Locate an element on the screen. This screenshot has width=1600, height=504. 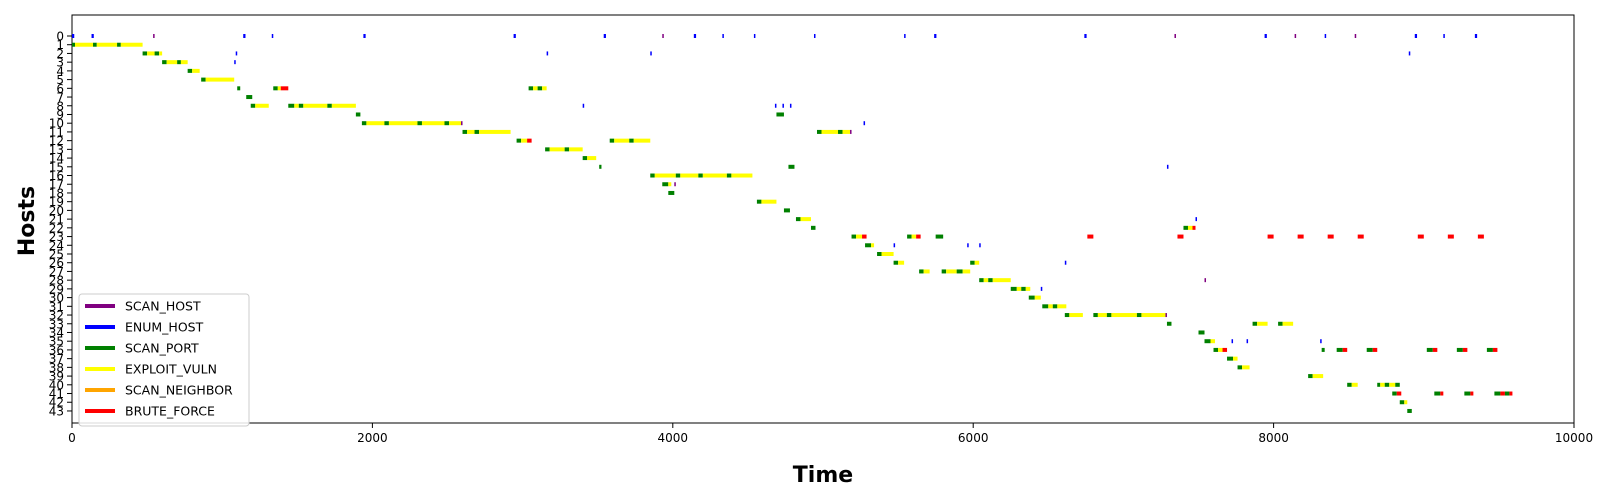
y-tick-label: 10 is located at coordinates (56, 124).